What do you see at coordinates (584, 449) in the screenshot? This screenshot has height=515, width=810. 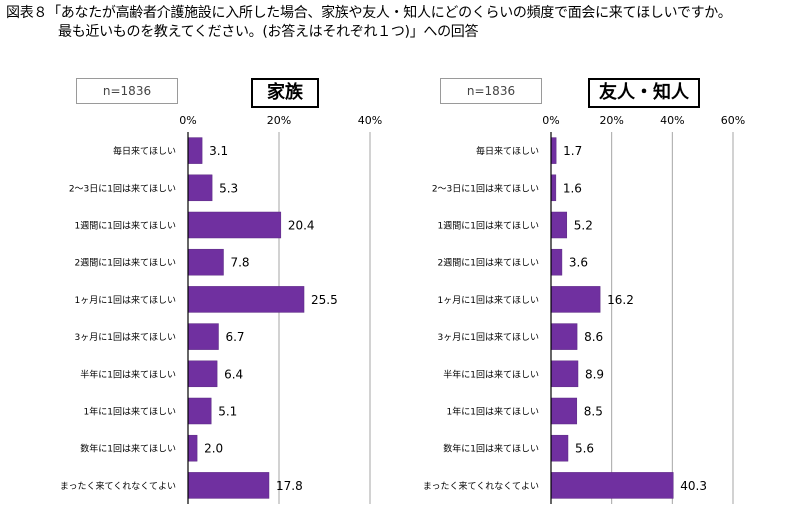 I see `data-label: 5.6` at bounding box center [584, 449].